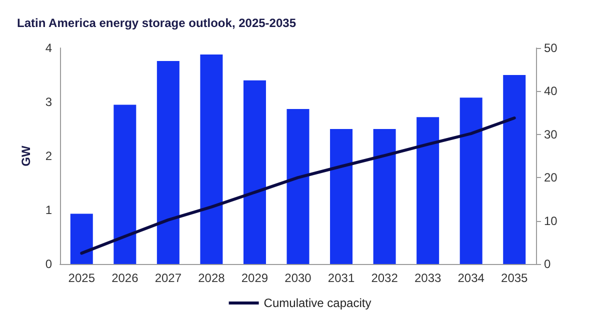  I want to click on x-tick-label: 2027, so click(168, 278).